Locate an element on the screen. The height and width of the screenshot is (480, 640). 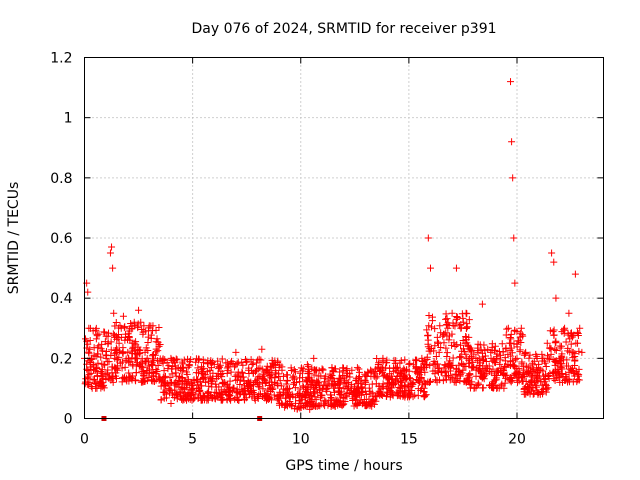
y-axis-label: SRMTID / TECUs is located at coordinates (14, 238).